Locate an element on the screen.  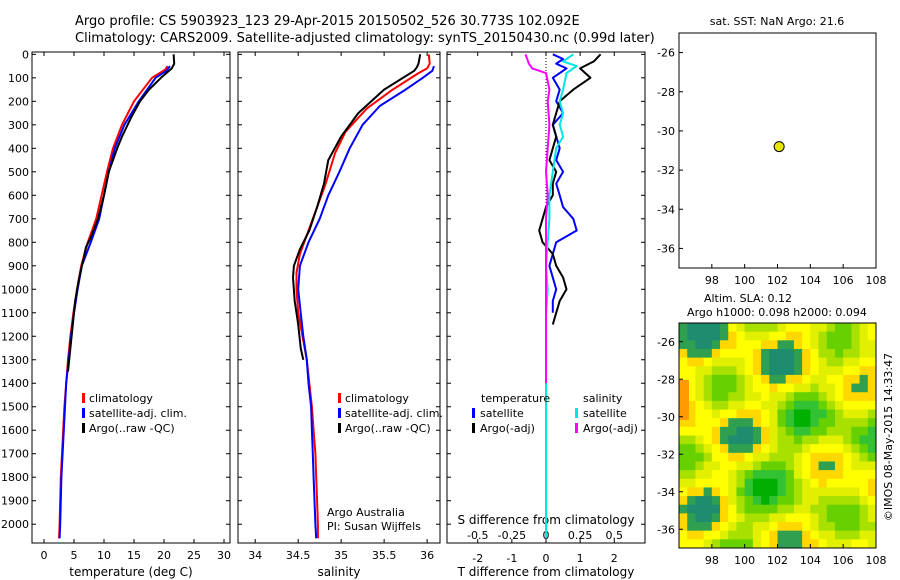
y-tick-label: 500 is located at coordinates (18, 172).